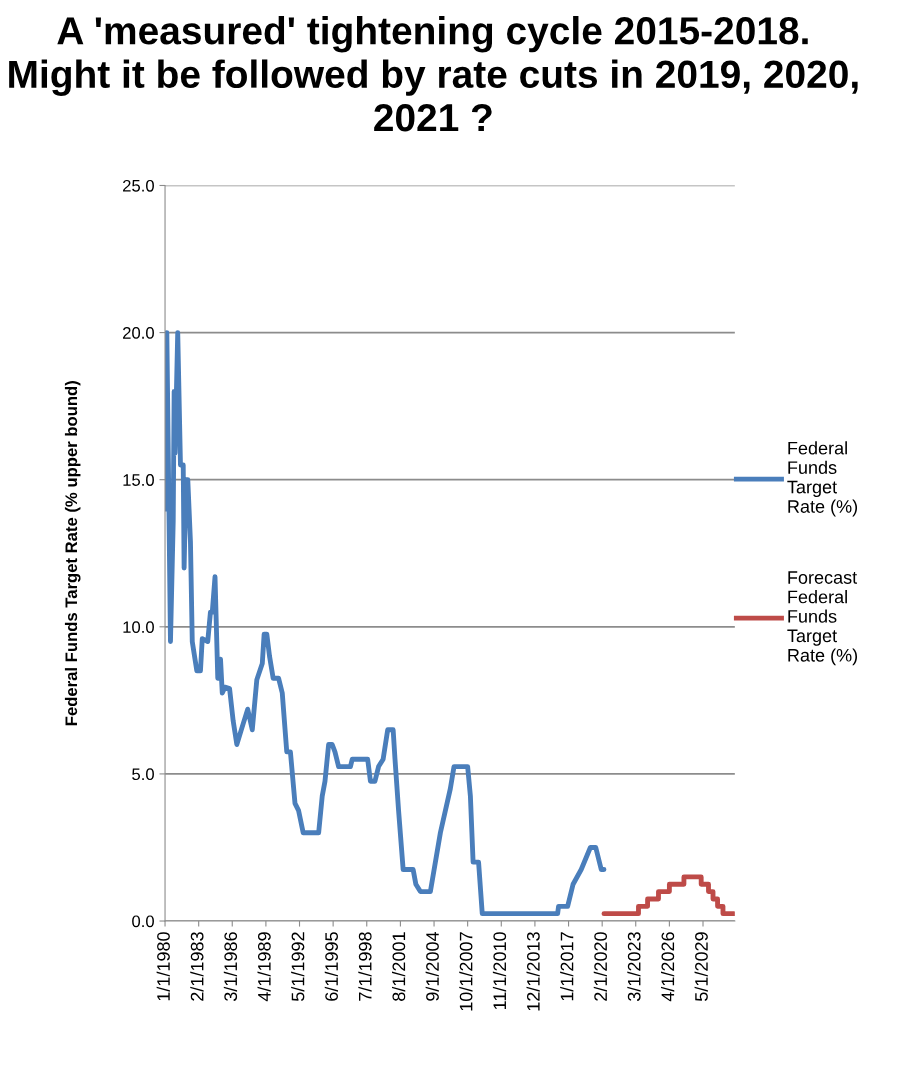 This screenshot has height=1066, width=922. I want to click on x-tick-label: 4/1/1989, so click(264, 967).